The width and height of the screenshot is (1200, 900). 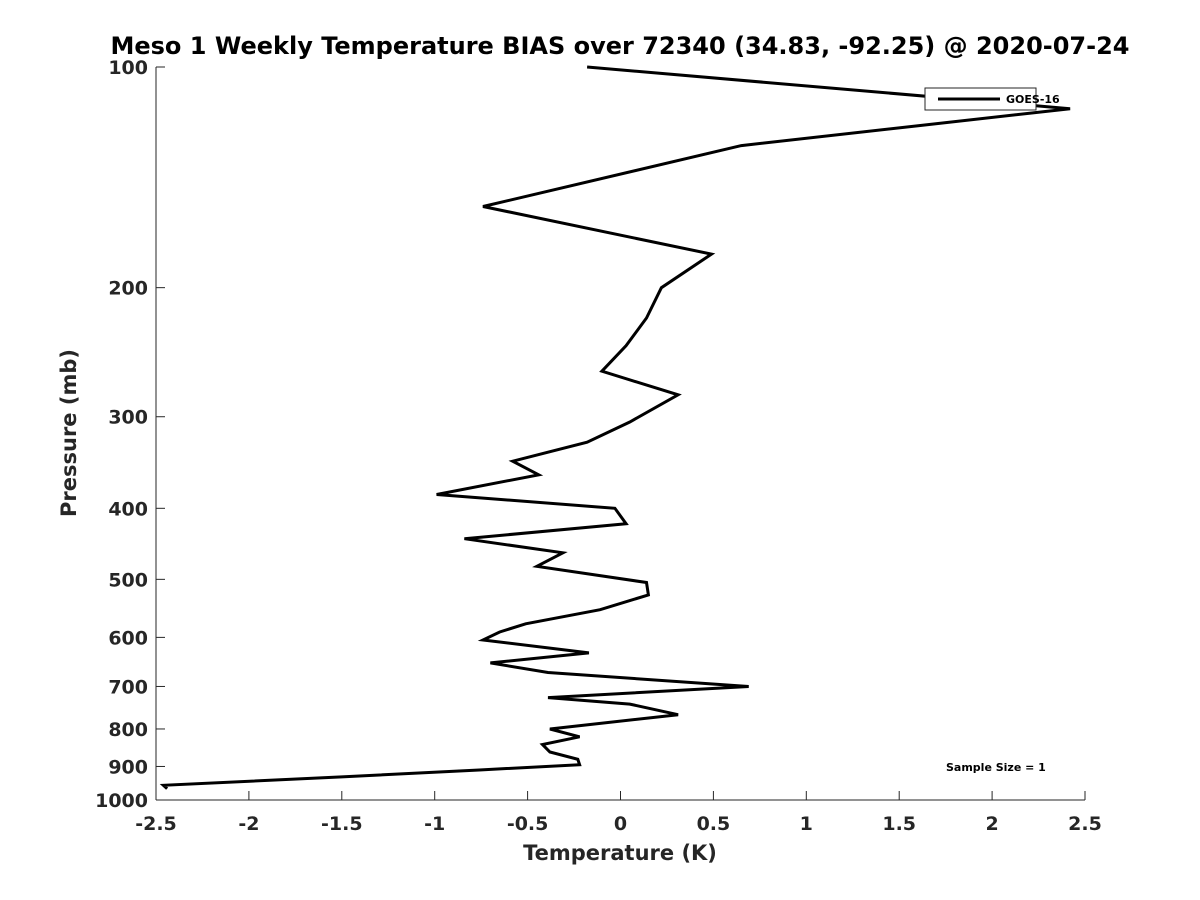 What do you see at coordinates (248, 824) in the screenshot?
I see `x-tick-label: -2` at bounding box center [248, 824].